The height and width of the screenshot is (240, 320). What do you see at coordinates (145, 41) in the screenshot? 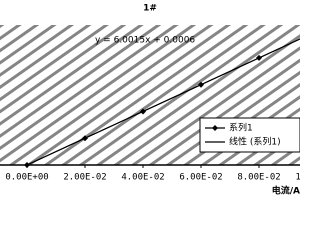
I see `trend-equation: y = 6.0015x + 0.0006` at bounding box center [145, 41].